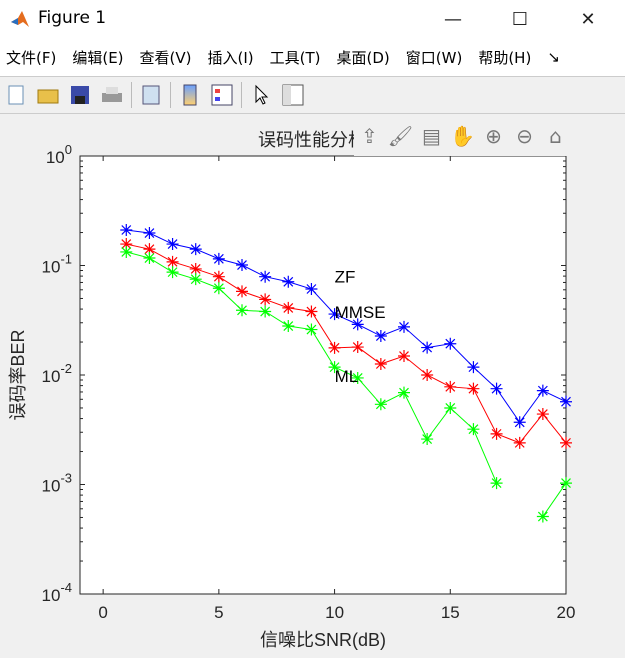  I want to click on x-tick-label: 5, so click(218, 612).